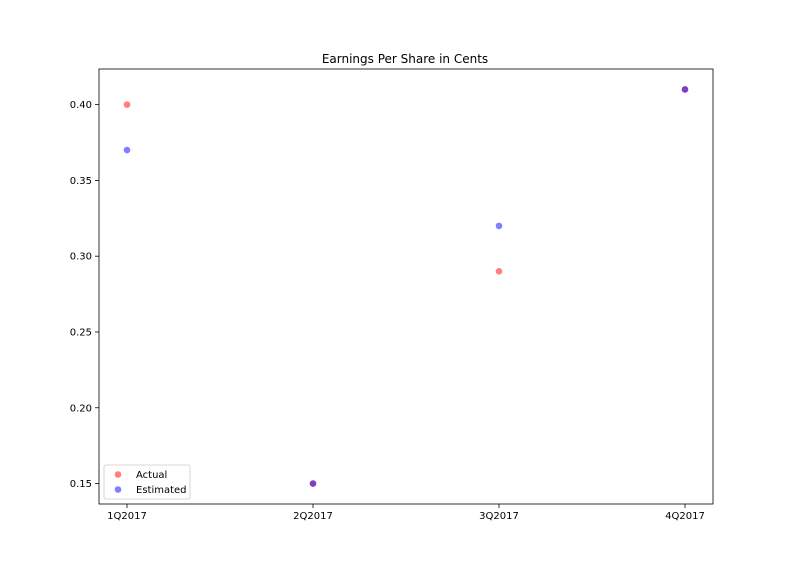 This screenshot has width=792, height=576. Describe the element at coordinates (499, 516) in the screenshot. I see `x-tick-label: 3Q2017` at that location.